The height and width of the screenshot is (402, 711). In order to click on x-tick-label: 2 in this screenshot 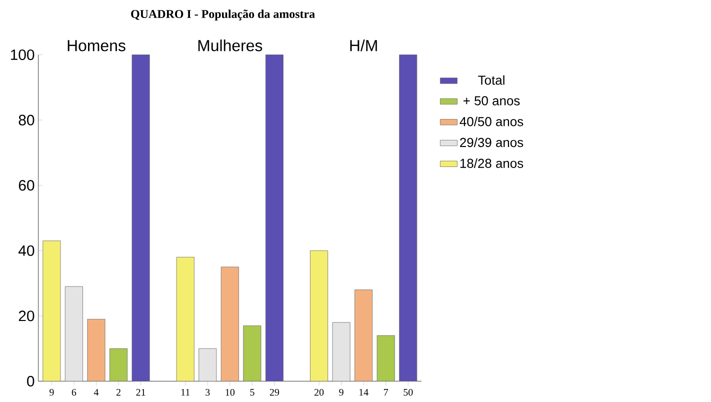, I will do `click(118, 392)`.